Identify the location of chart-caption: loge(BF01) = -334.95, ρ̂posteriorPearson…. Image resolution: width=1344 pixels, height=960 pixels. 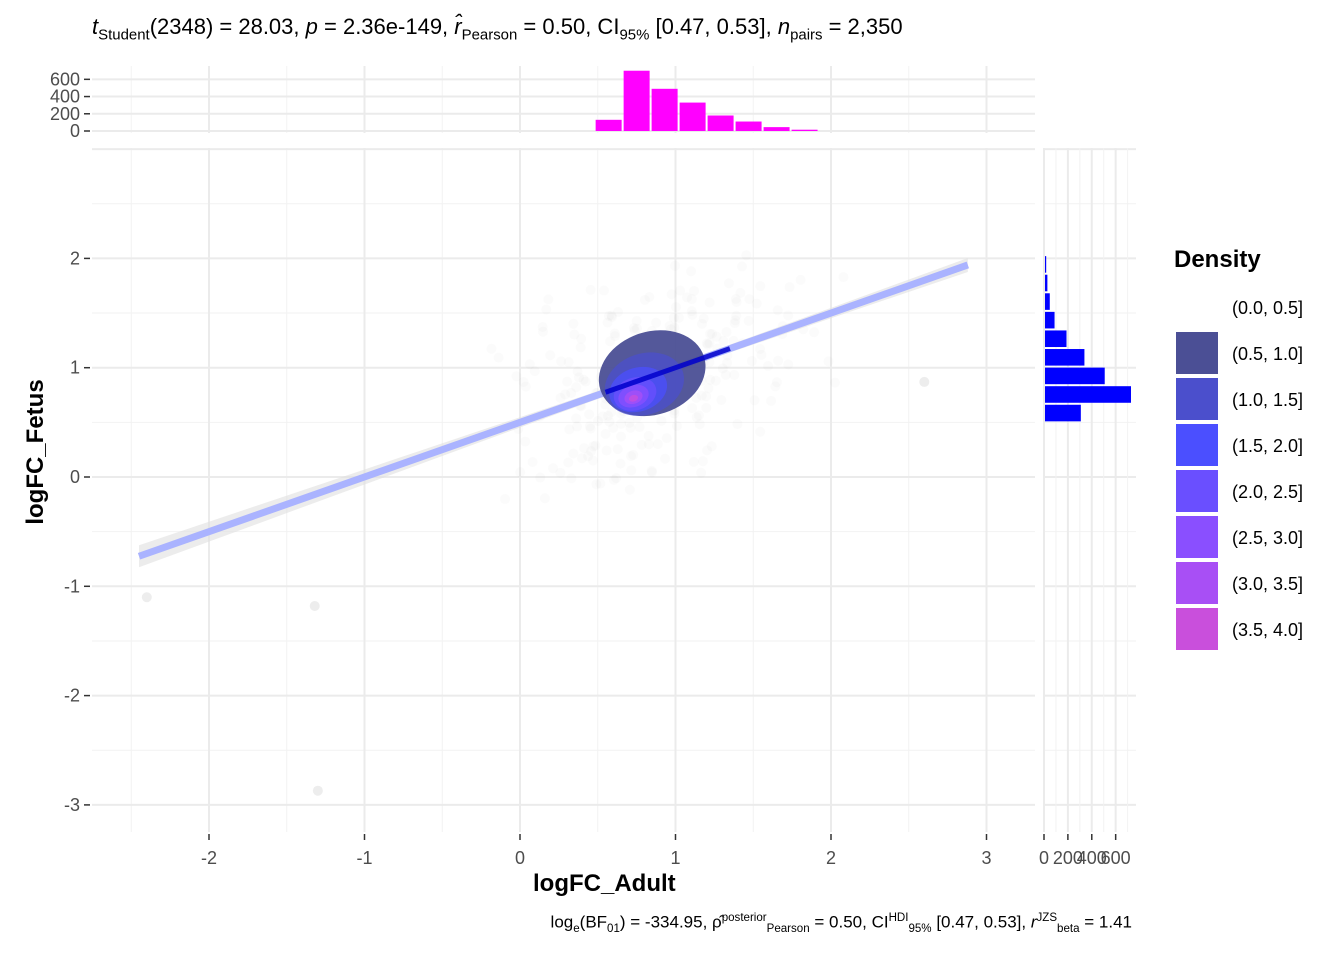
(841, 924).